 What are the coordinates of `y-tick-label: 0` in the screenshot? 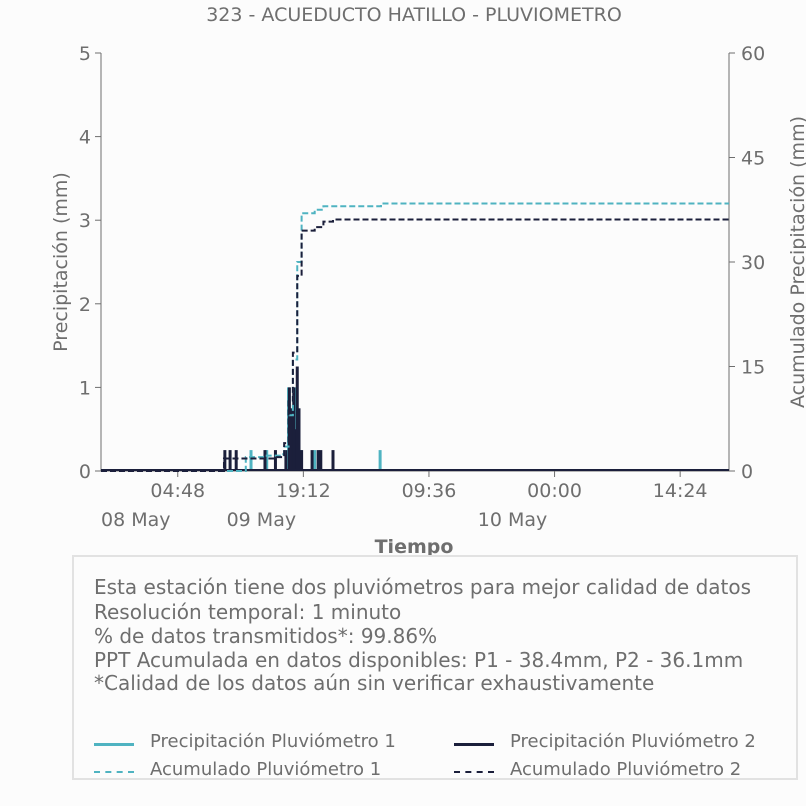 It's located at (85, 472).